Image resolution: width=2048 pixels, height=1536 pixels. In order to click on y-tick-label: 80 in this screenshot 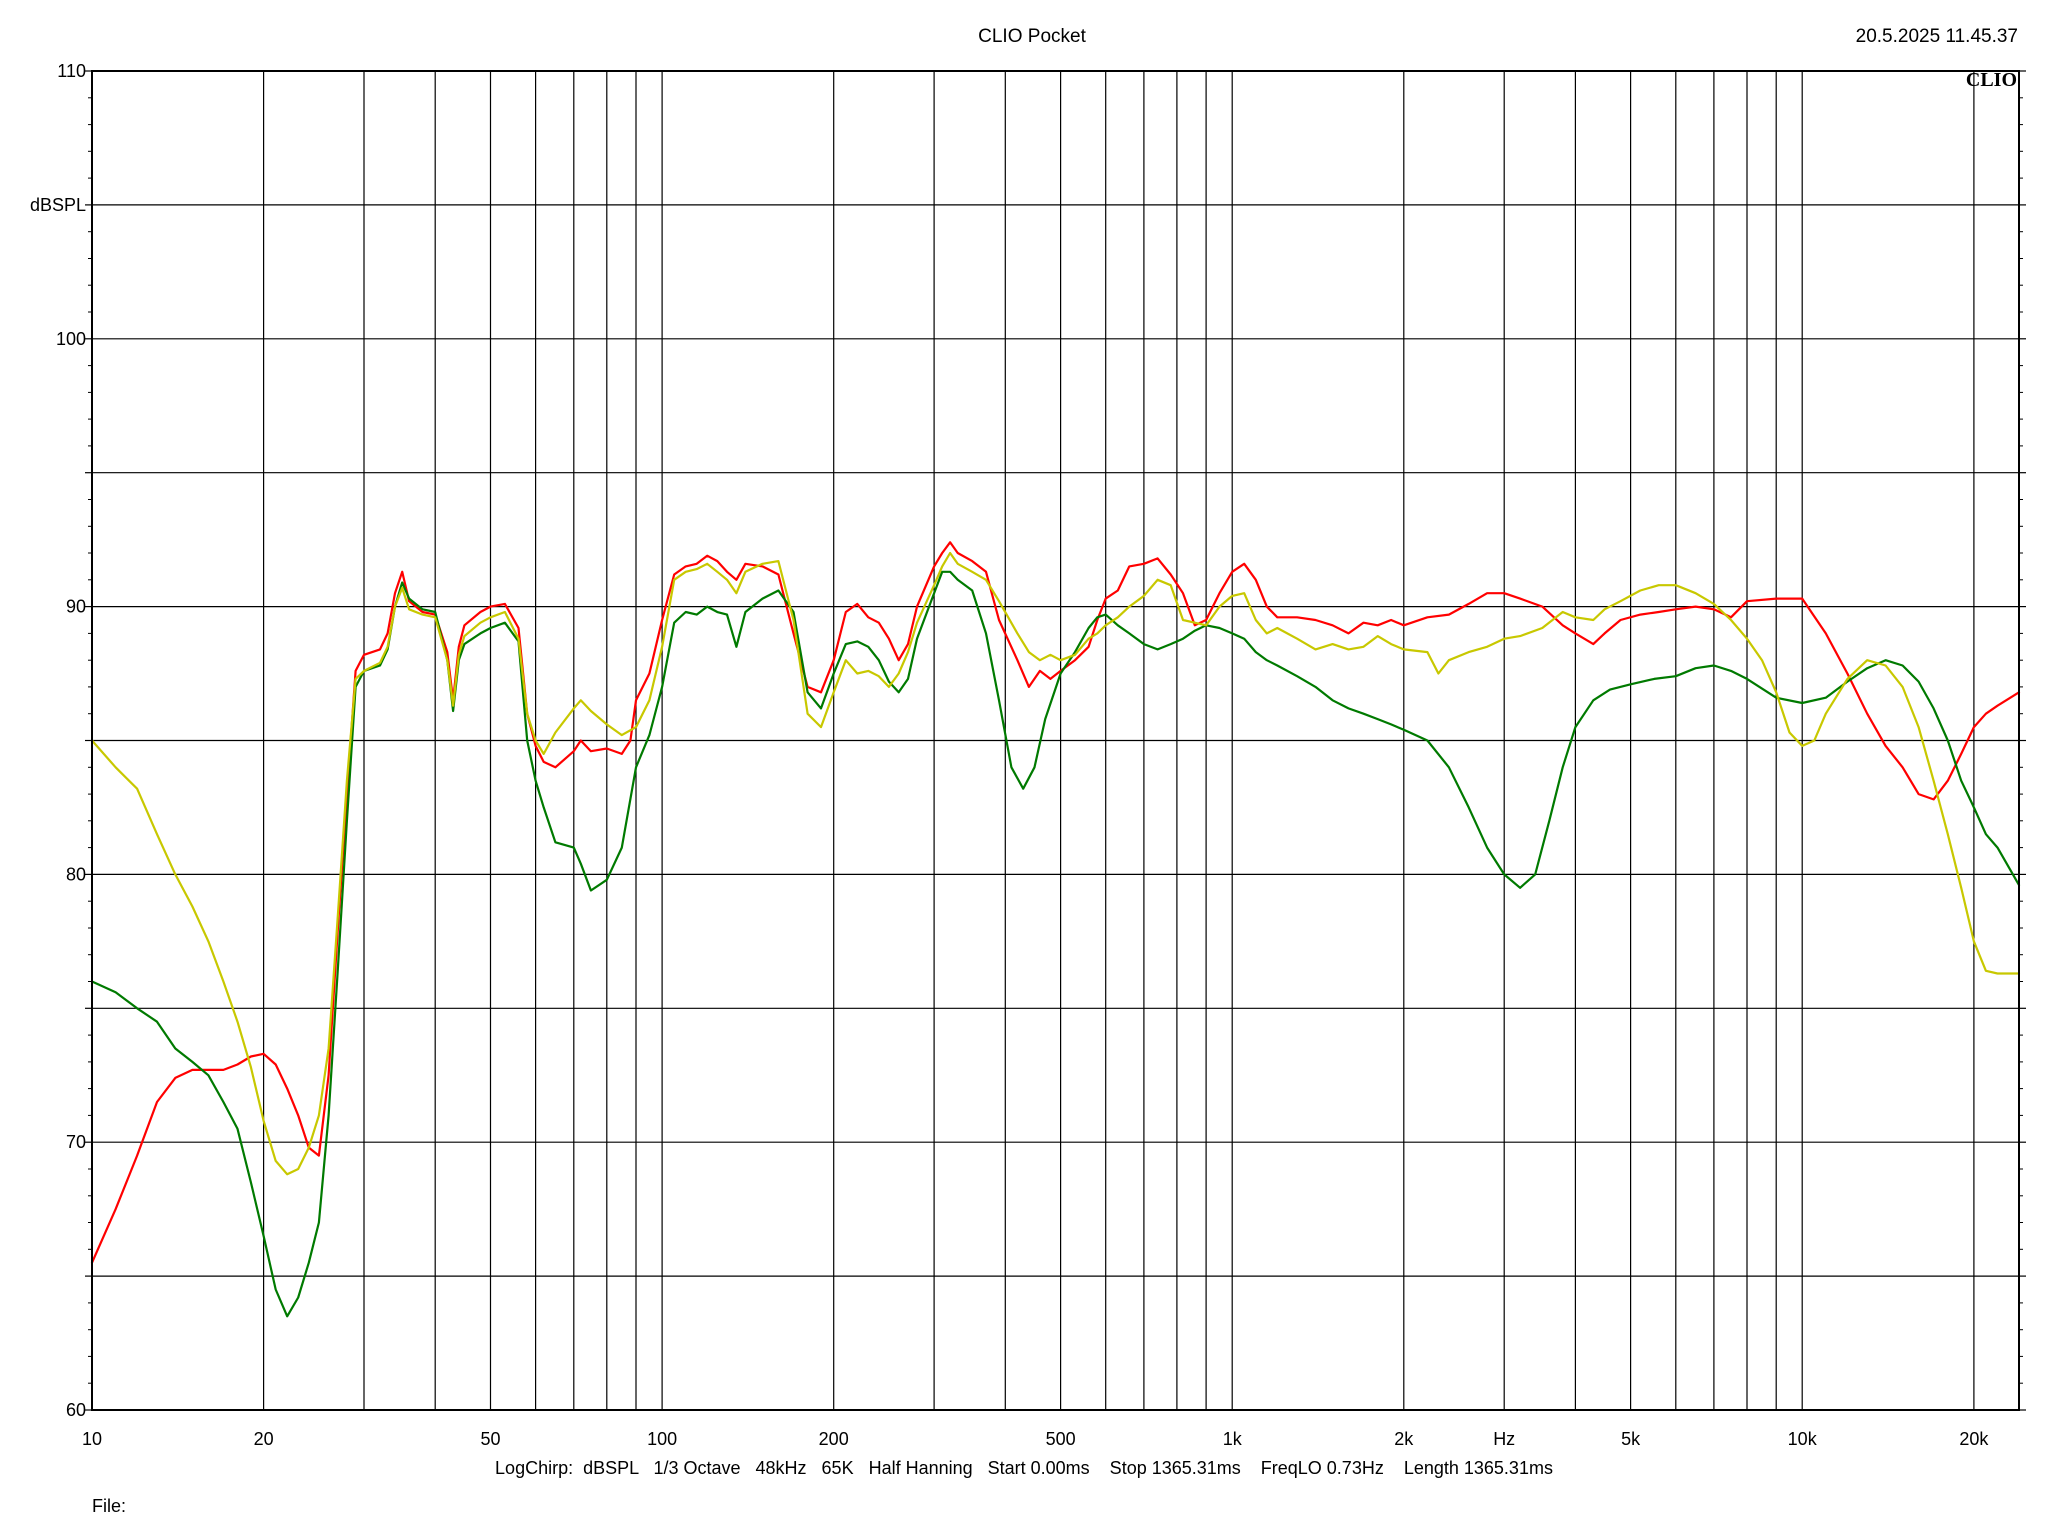, I will do `click(76, 874)`.